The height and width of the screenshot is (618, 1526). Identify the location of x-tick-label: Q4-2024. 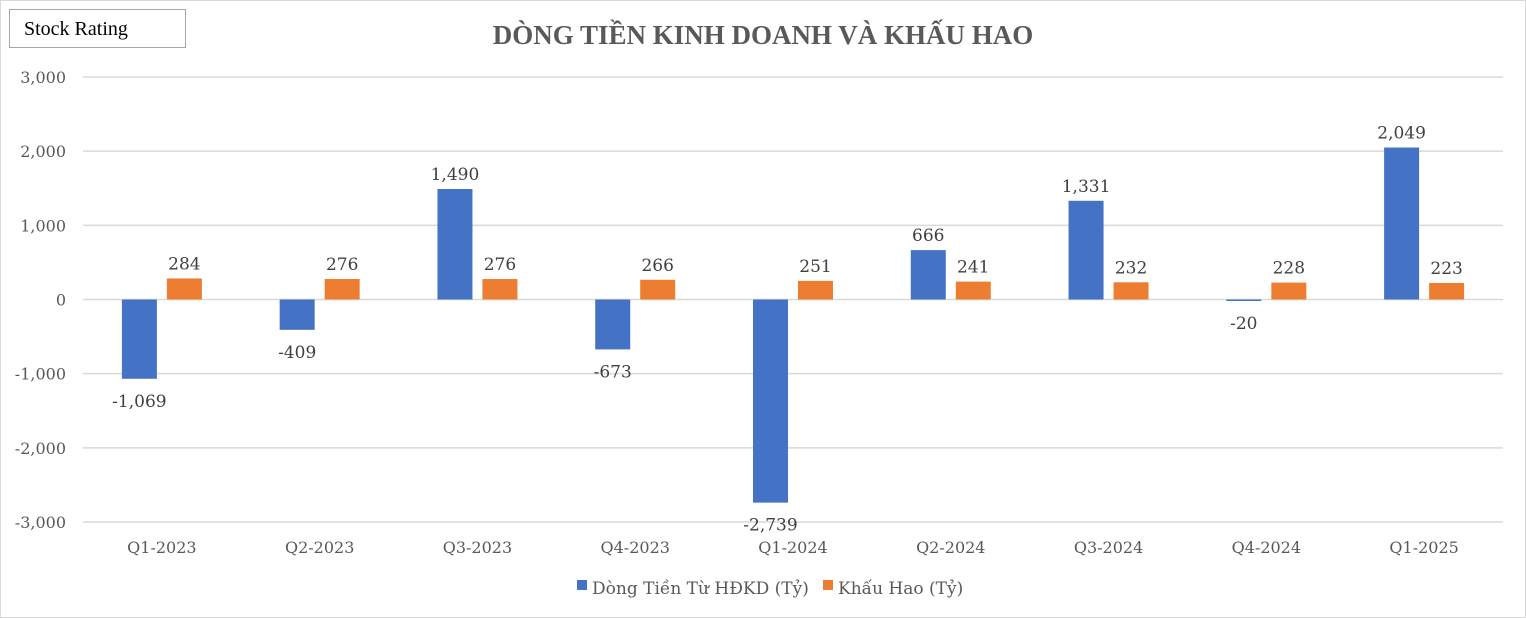
(1266, 547).